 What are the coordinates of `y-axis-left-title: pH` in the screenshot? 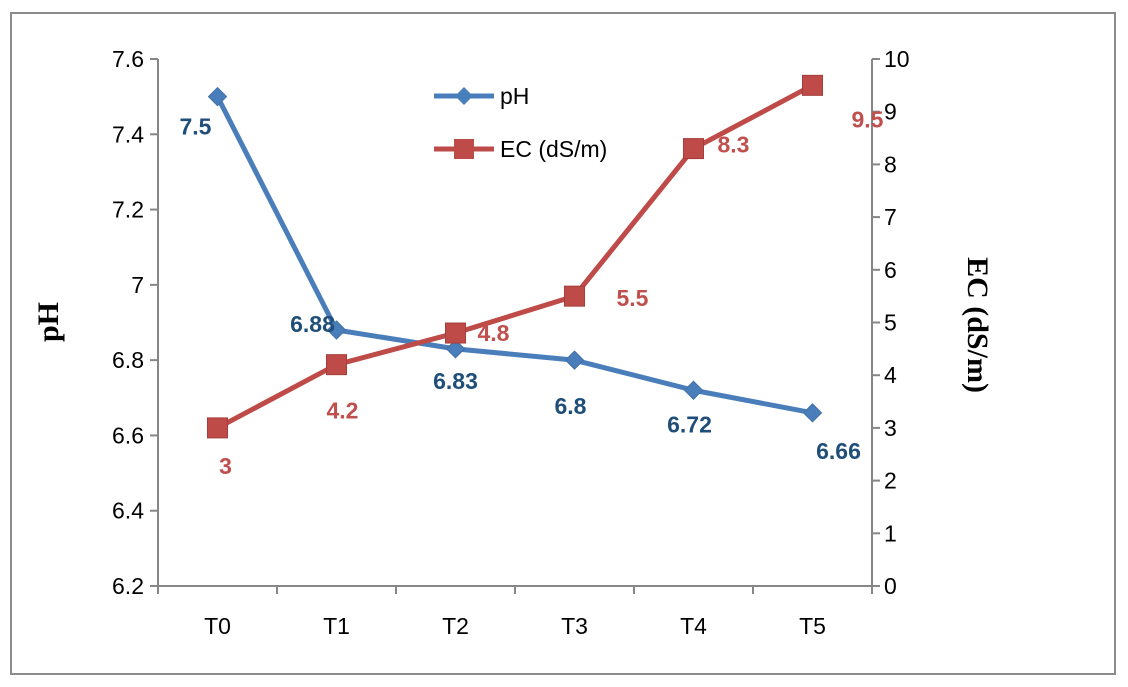 It's located at (48, 322).